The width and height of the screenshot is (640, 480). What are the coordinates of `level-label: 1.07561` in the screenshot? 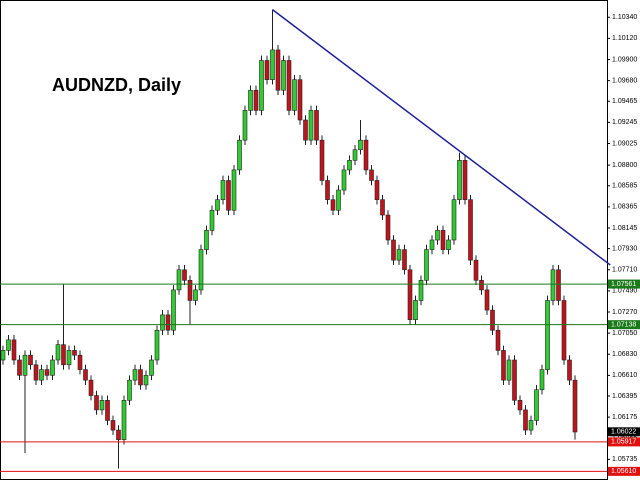 It's located at (623, 284).